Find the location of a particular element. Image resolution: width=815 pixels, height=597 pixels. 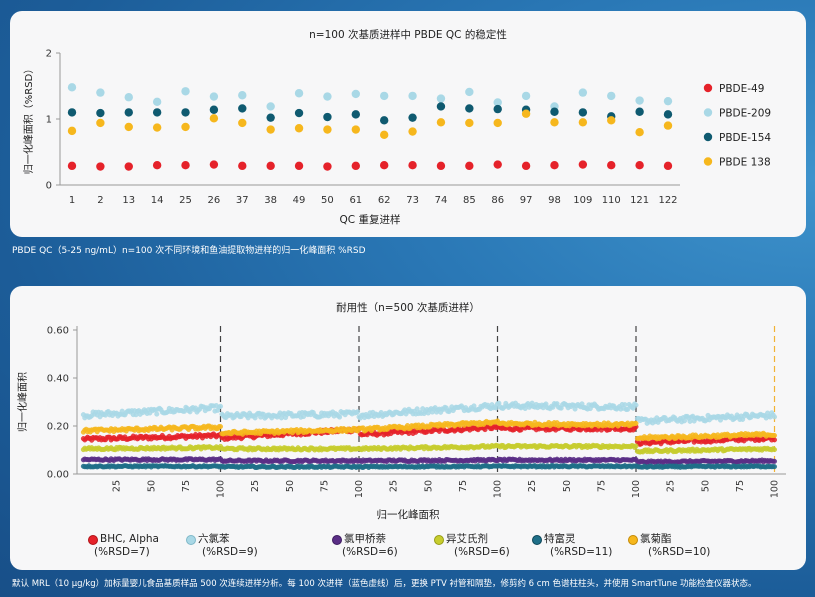

chart1-y-tick-label: 2 is located at coordinates (49, 54).